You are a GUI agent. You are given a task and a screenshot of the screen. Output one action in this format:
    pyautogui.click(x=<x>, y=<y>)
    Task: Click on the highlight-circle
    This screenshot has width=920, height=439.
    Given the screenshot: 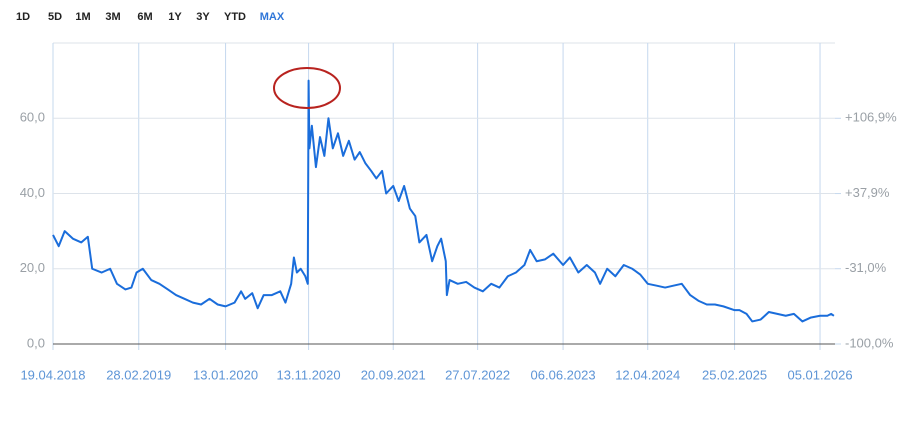 What is the action you would take?
    pyautogui.click(x=307, y=88)
    